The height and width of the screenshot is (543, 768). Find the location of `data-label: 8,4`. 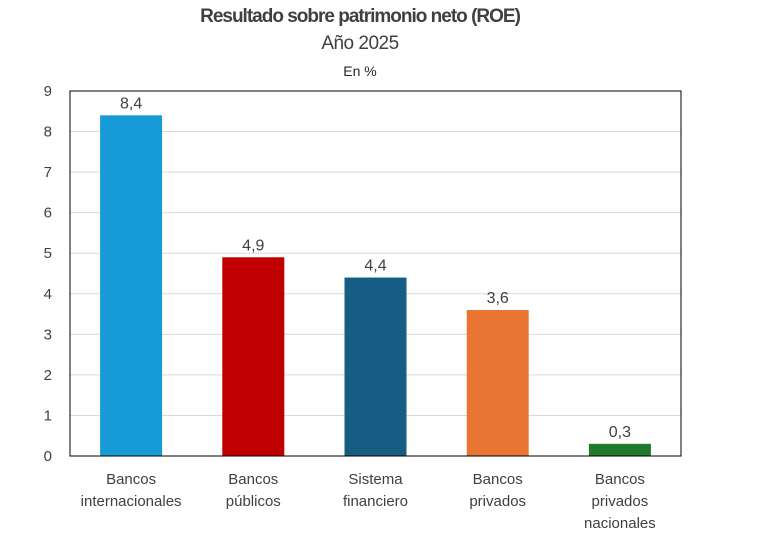

data-label: 8,4 is located at coordinates (131, 103).